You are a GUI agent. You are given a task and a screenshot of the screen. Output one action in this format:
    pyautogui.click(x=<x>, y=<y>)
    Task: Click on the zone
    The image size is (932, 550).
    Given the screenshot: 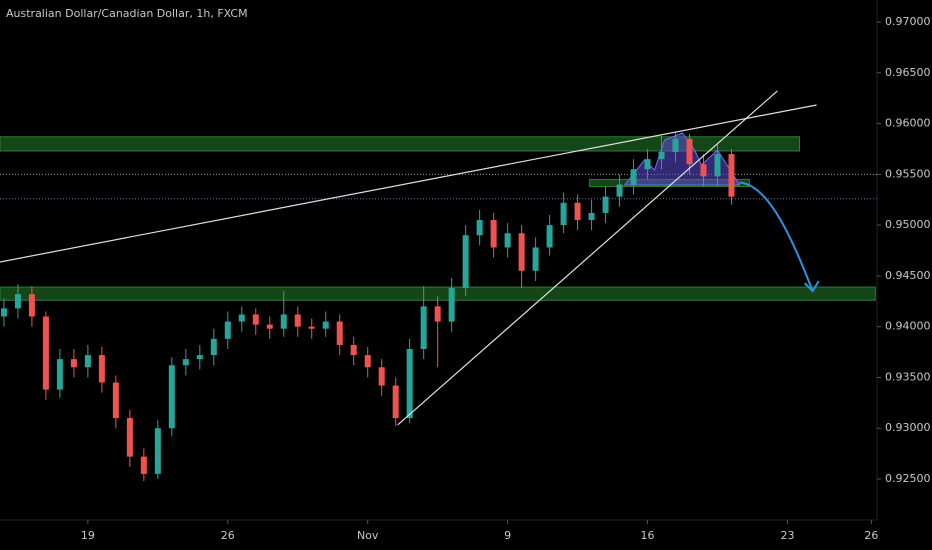 What is the action you would take?
    pyautogui.click(x=400, y=144)
    